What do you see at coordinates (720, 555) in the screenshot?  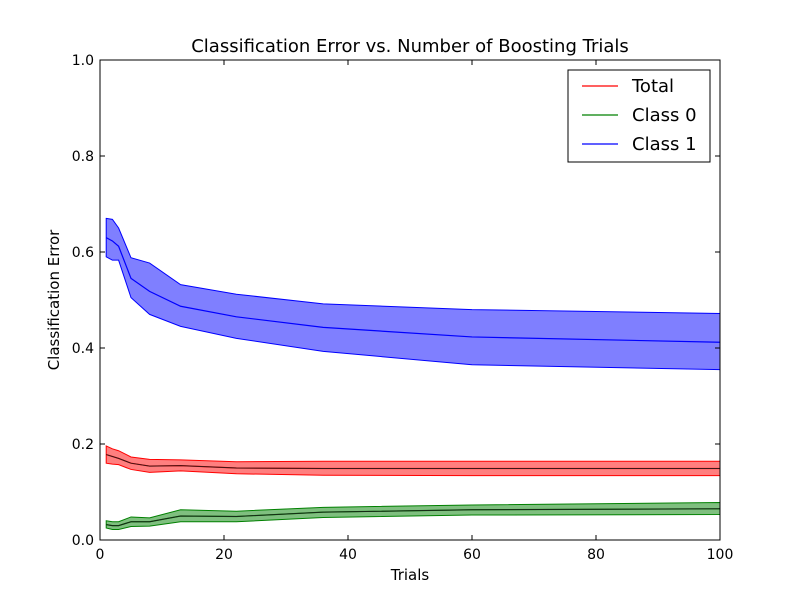 I see `x-tick-label: 100` at bounding box center [720, 555].